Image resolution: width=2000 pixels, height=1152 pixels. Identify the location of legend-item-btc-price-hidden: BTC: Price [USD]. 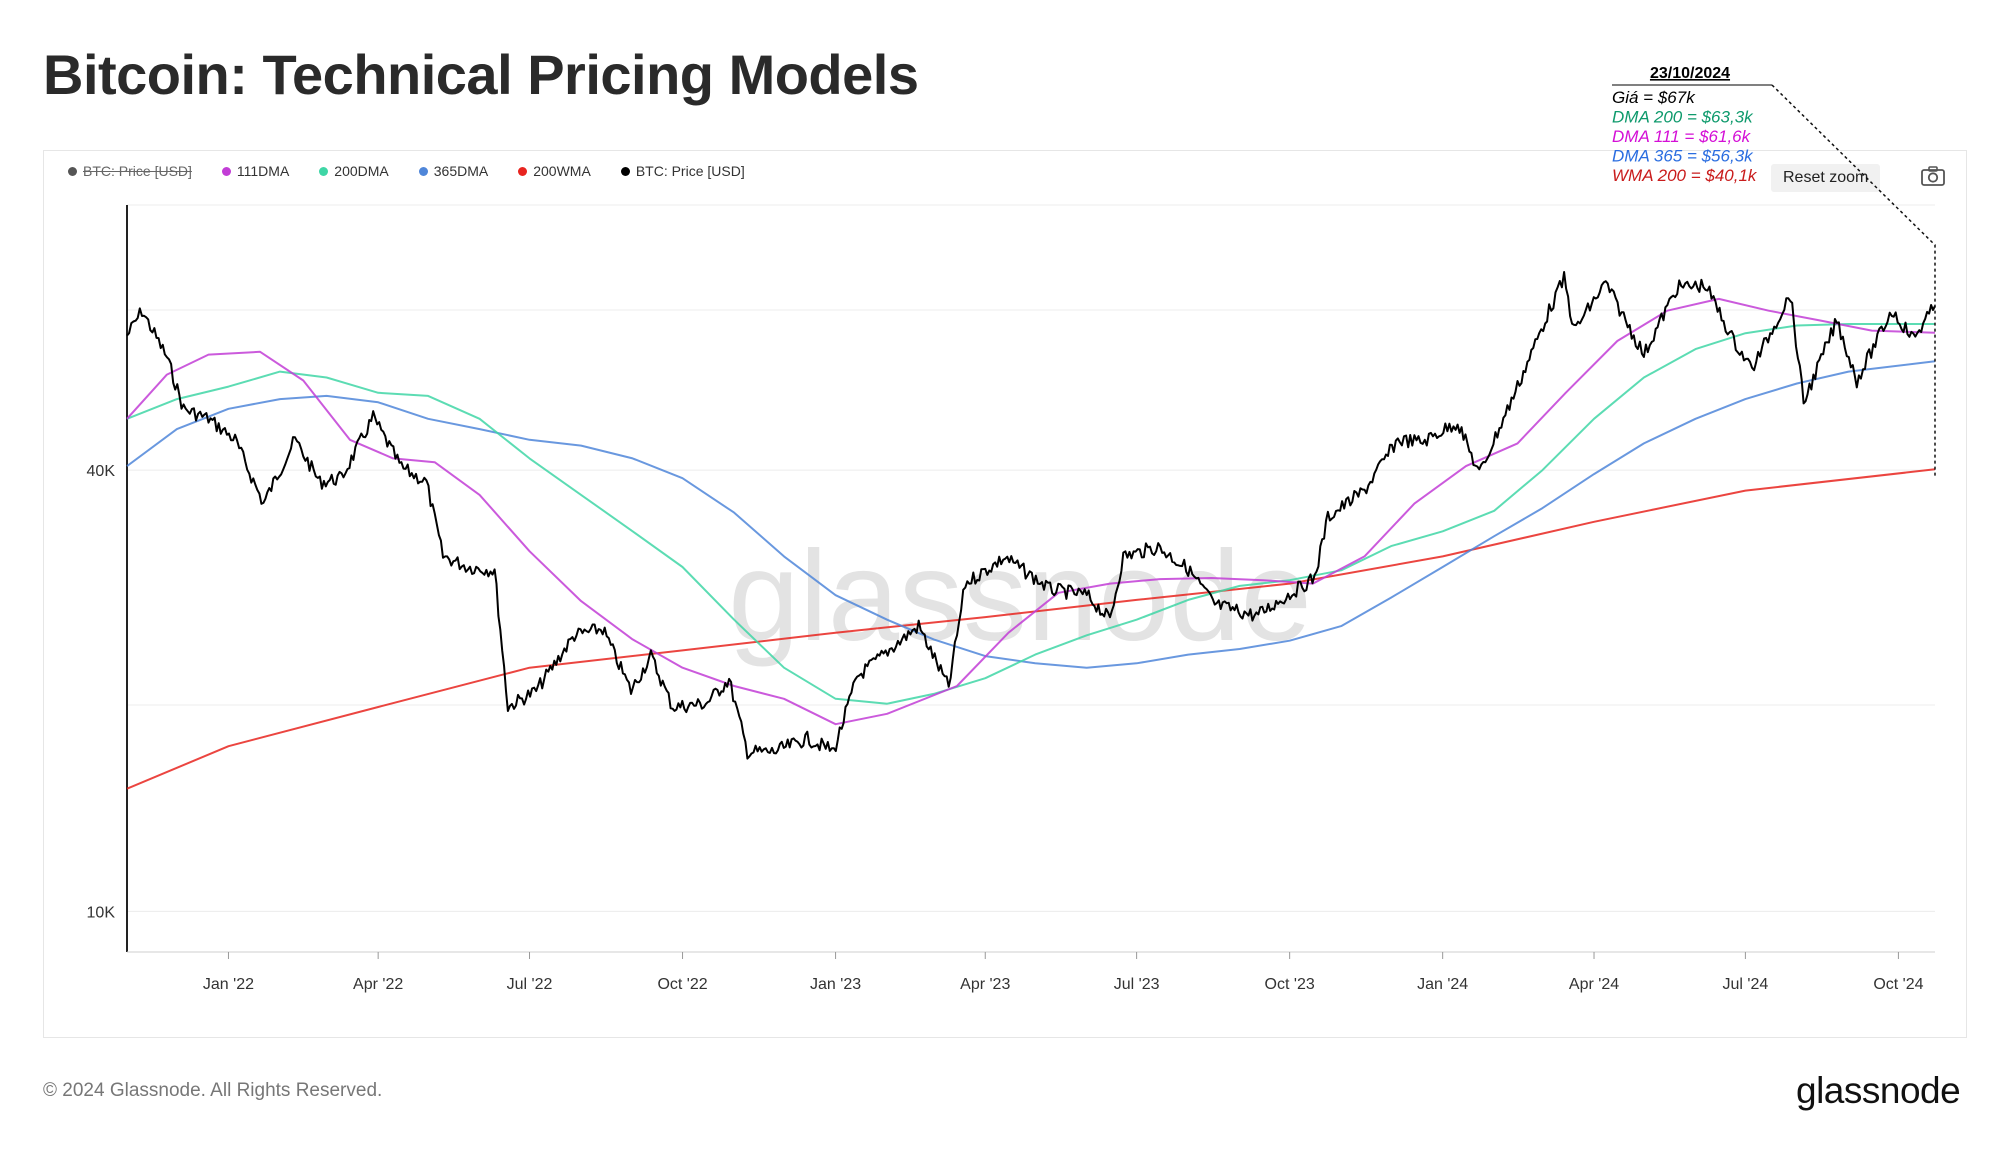
(130, 171).